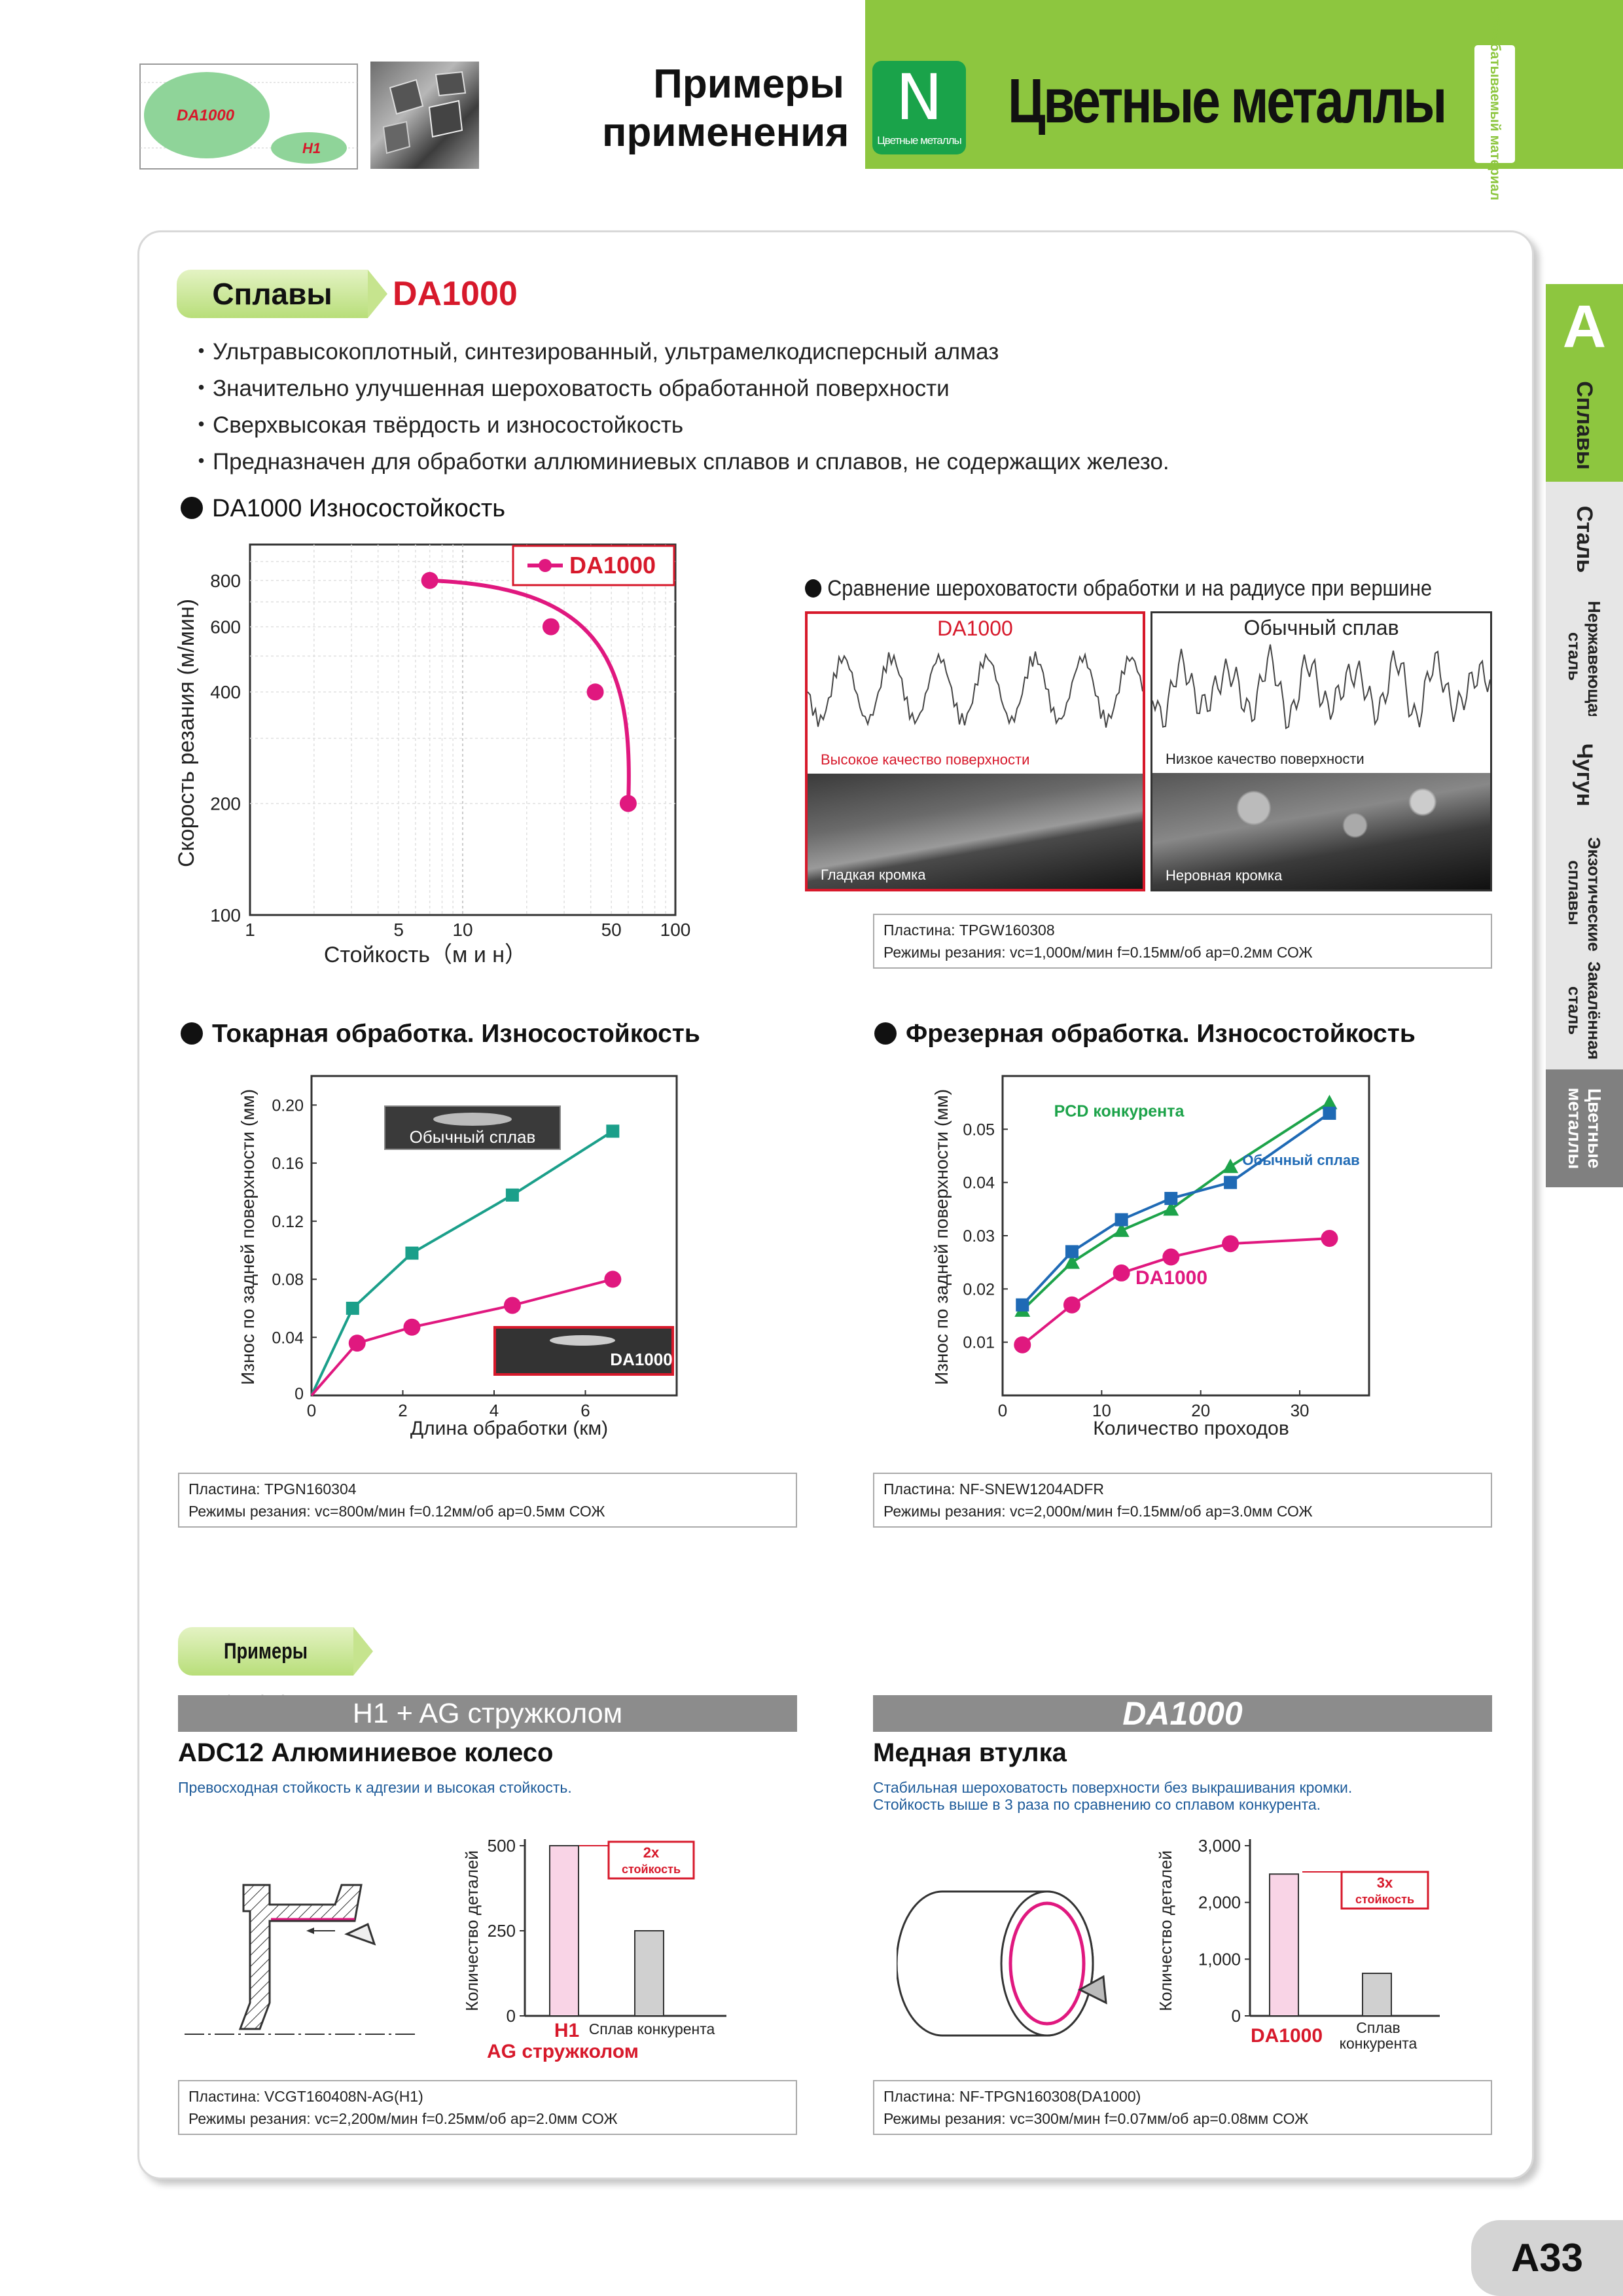 The image size is (1623, 2296). I want to click on chart1-x-tick: 50, so click(611, 930).